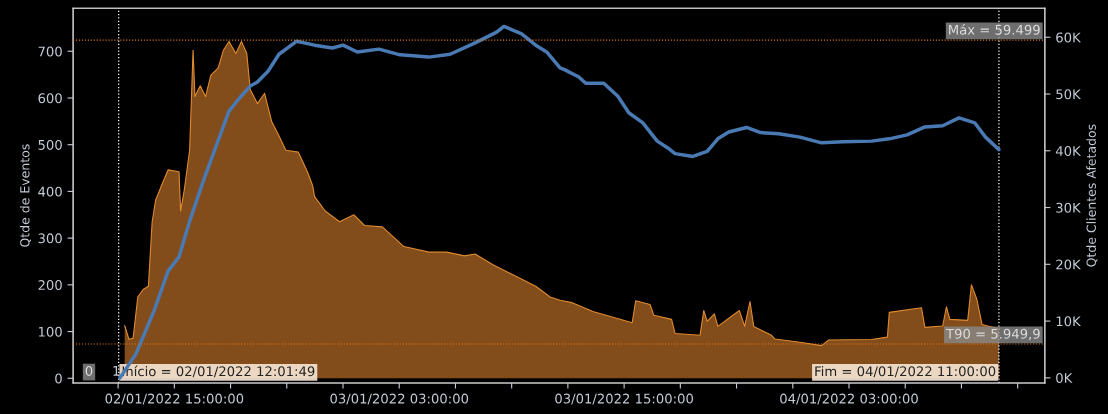  I want to click on y-axis-title: Qtde de Eventos, so click(25, 195).